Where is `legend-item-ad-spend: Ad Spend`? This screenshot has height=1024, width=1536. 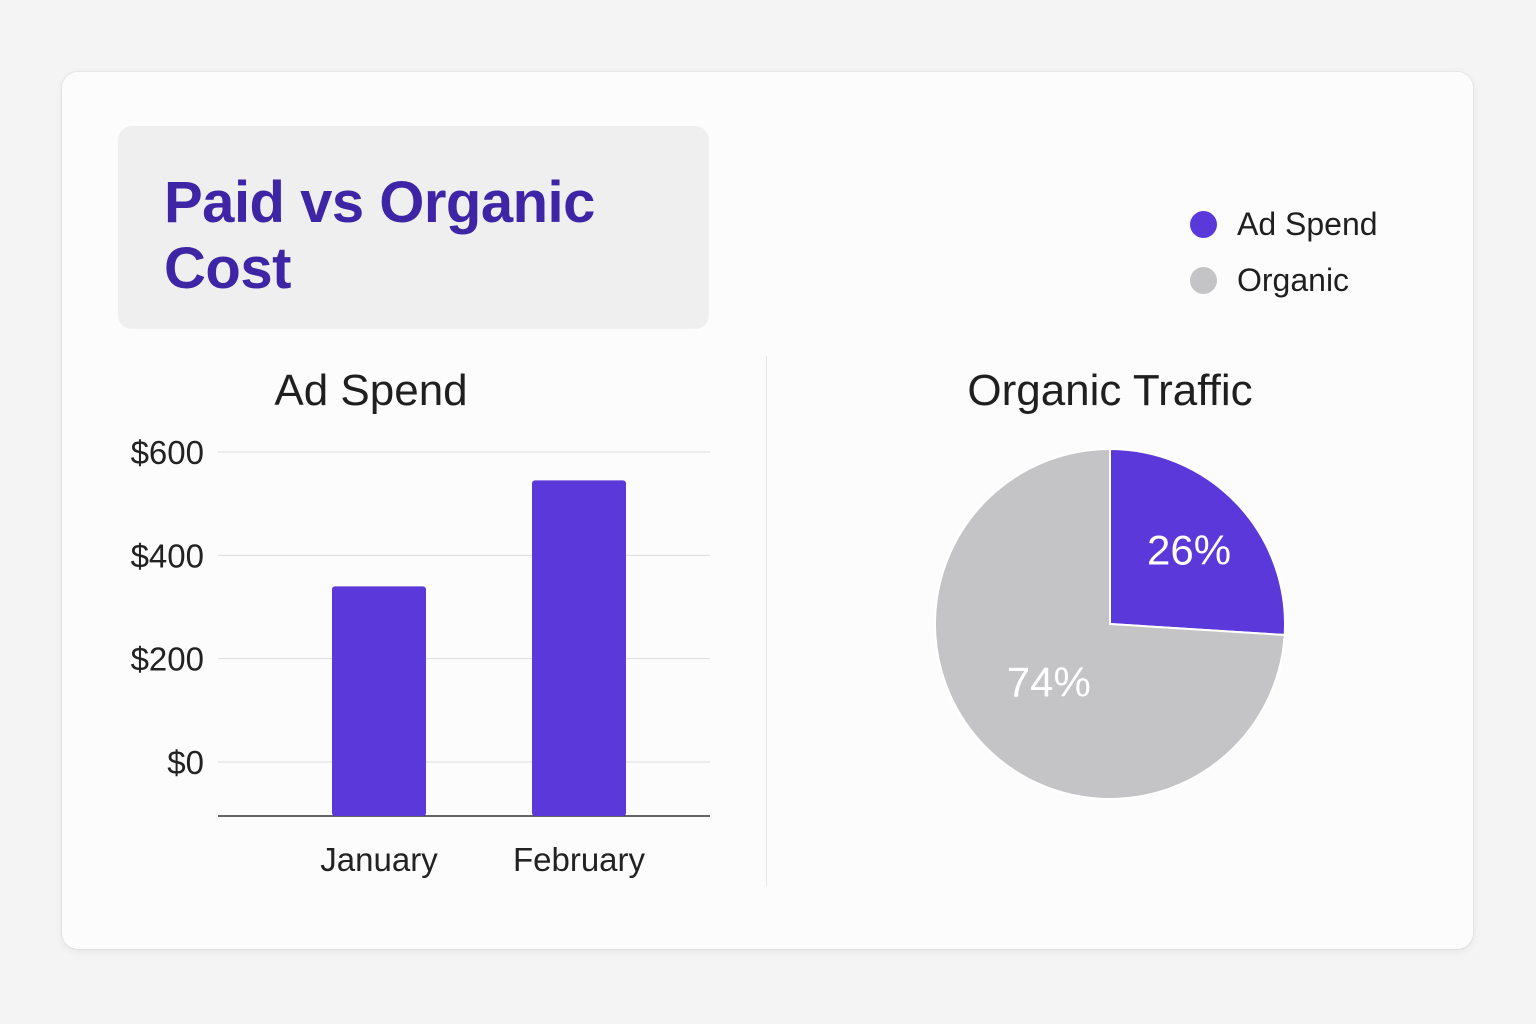
legend-item-ad-spend: Ad Spend is located at coordinates (1284, 224).